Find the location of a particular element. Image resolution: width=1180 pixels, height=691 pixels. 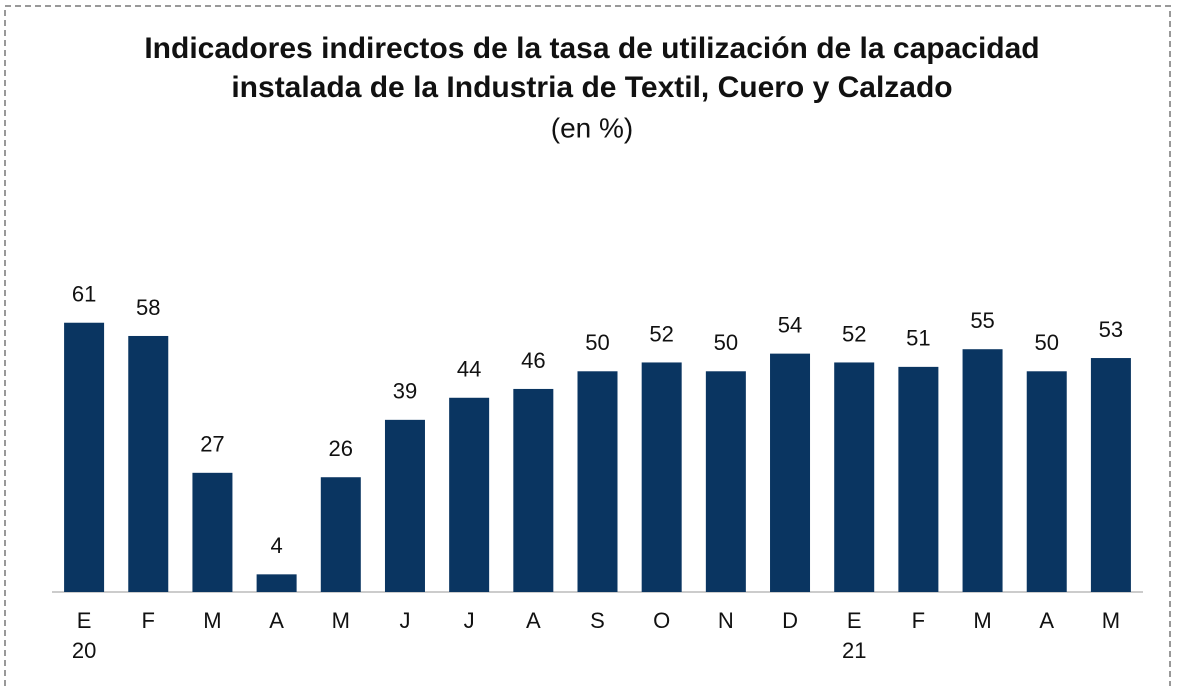

x-year-label: 21 is located at coordinates (854, 650).